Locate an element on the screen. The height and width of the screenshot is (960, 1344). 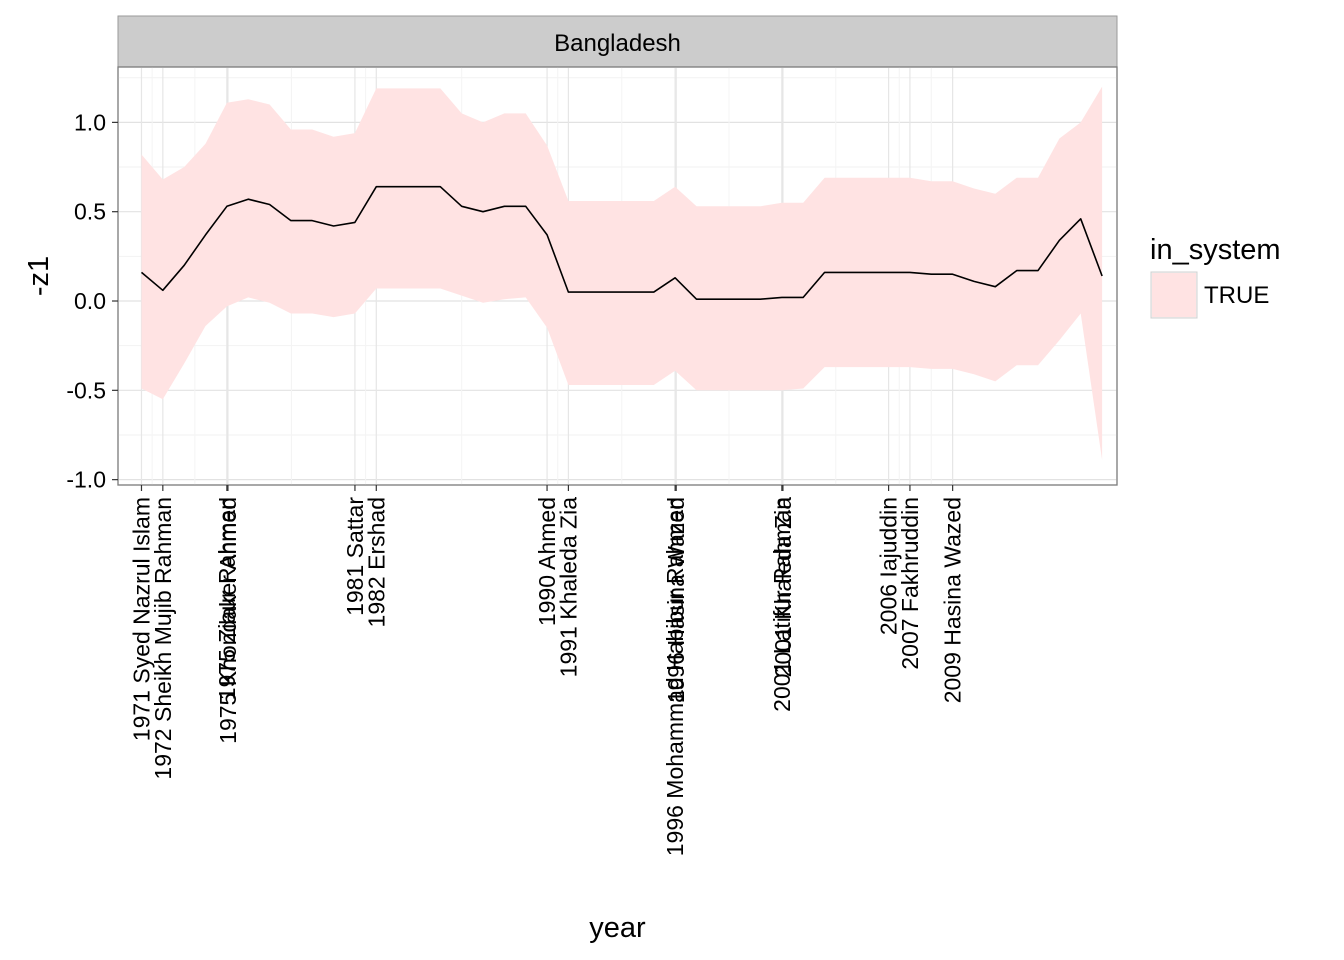
y-tick-label: 0.0 is located at coordinates (90, 301).